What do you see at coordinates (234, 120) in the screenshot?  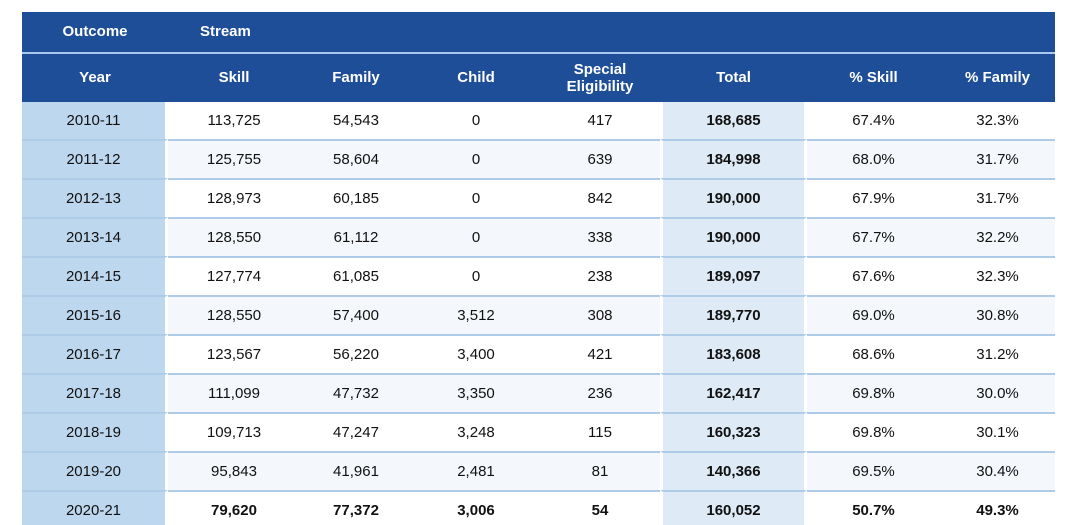 I see `cell-skill: 113,725` at bounding box center [234, 120].